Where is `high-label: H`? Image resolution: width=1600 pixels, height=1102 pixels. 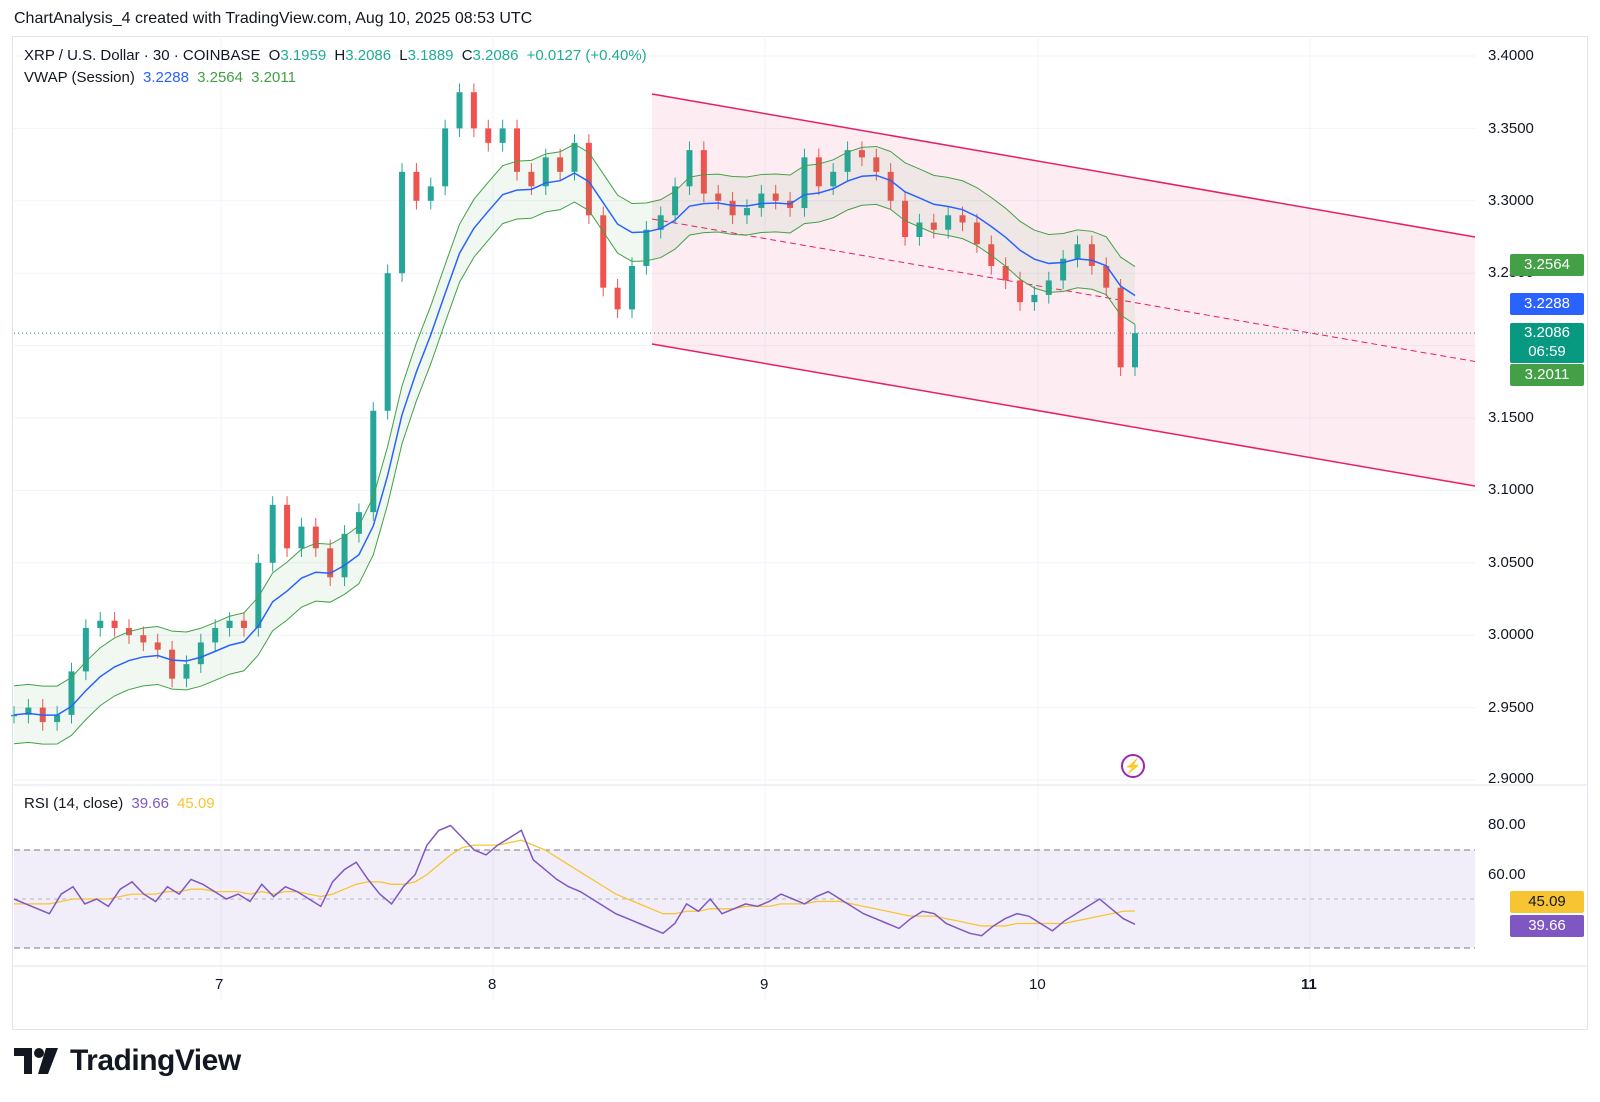
high-label: H is located at coordinates (340, 55).